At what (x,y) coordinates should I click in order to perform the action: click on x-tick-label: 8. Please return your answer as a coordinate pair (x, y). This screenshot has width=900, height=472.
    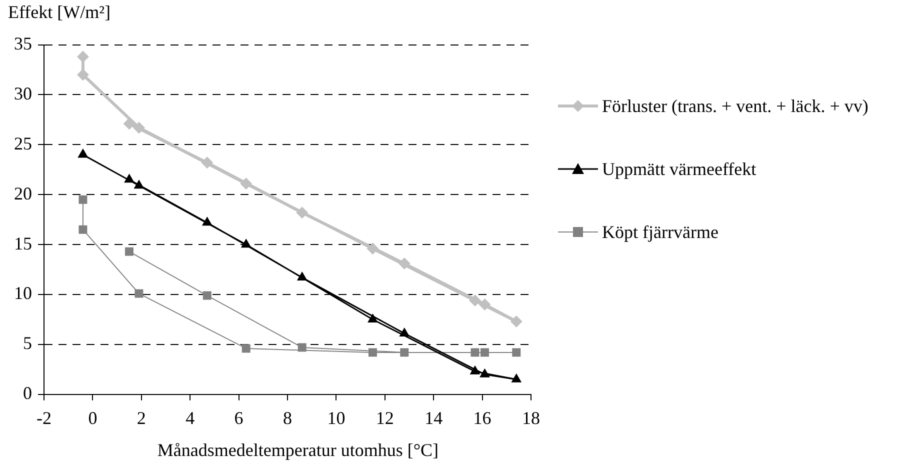
    Looking at the image, I should click on (287, 418).